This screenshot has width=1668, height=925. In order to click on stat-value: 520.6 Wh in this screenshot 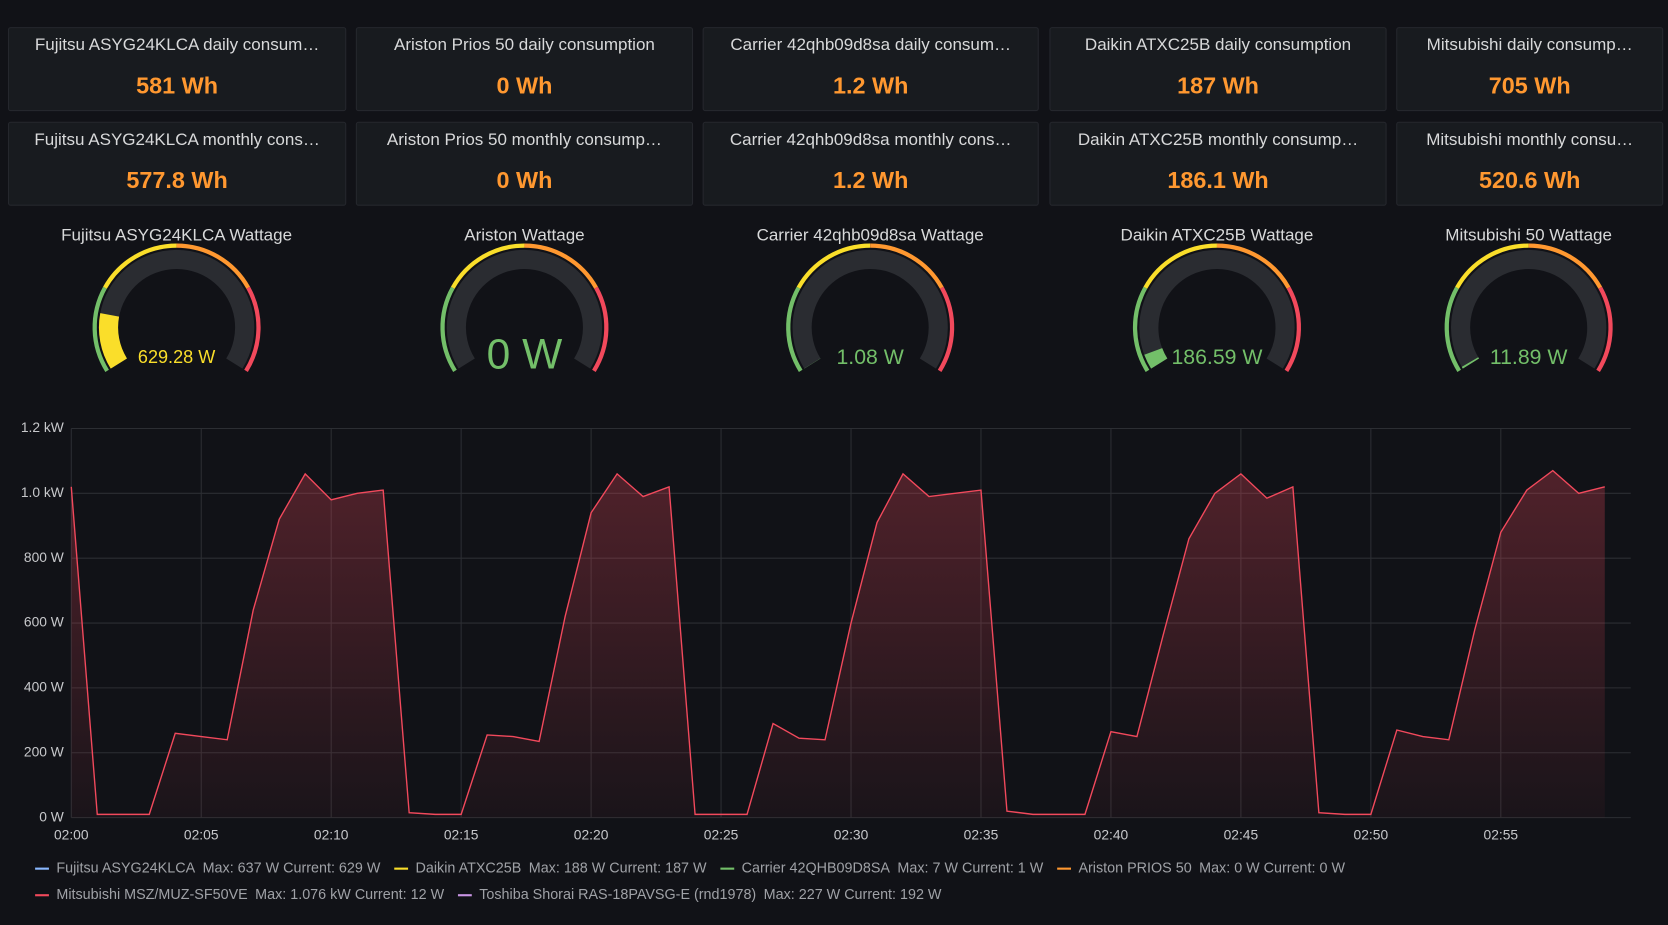, I will do `click(1529, 180)`.